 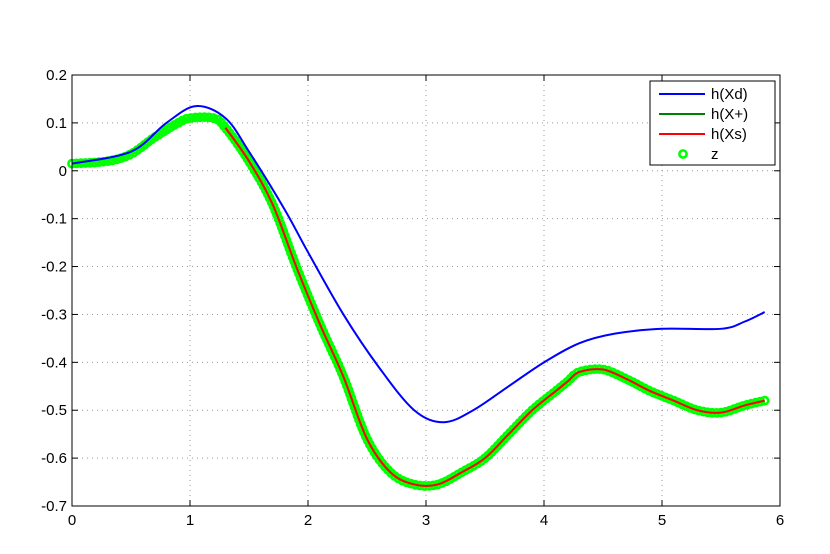 What do you see at coordinates (54, 410) in the screenshot?
I see `y-tick-label: -0.5` at bounding box center [54, 410].